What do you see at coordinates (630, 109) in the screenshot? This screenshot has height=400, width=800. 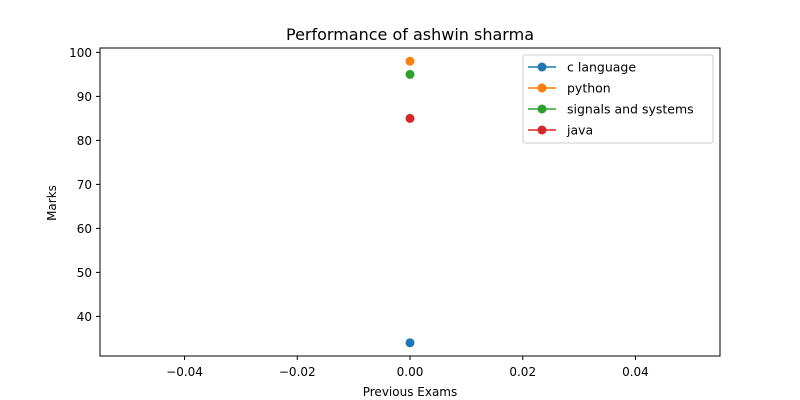 I see `legend-label: signals and systems` at bounding box center [630, 109].